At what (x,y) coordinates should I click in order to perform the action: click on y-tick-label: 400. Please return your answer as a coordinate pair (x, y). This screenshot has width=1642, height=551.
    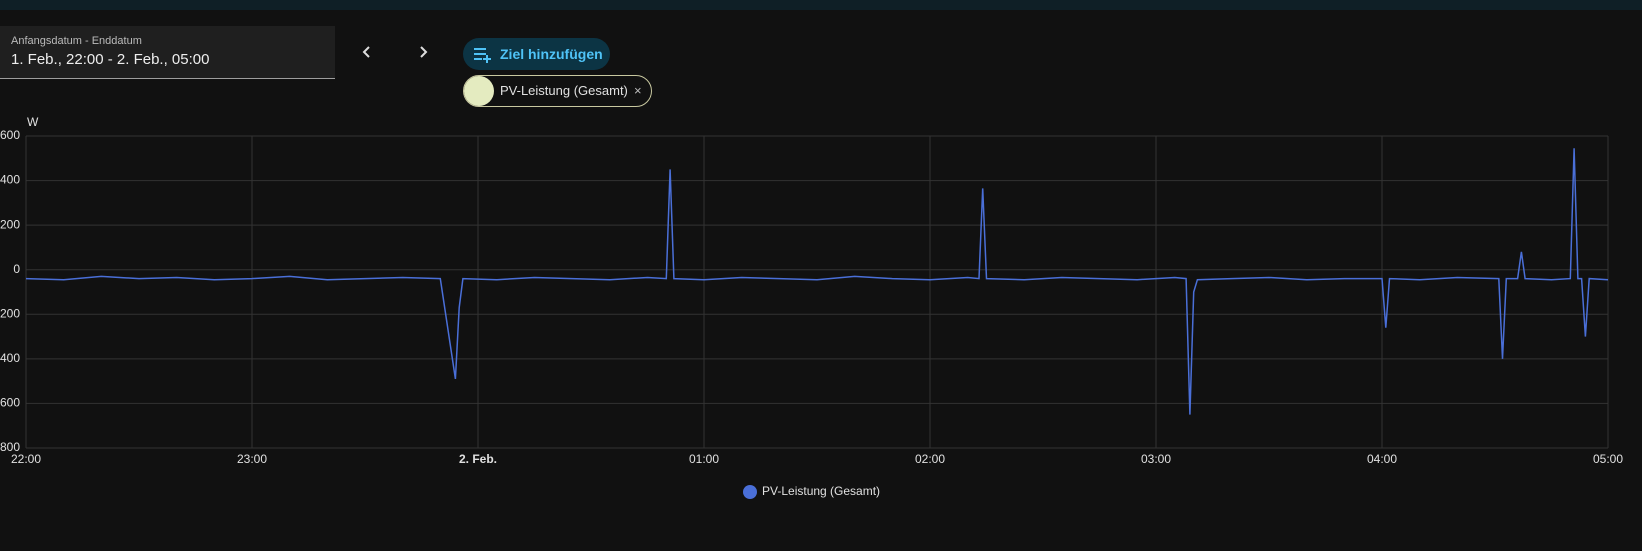
    Looking at the image, I should click on (10, 180).